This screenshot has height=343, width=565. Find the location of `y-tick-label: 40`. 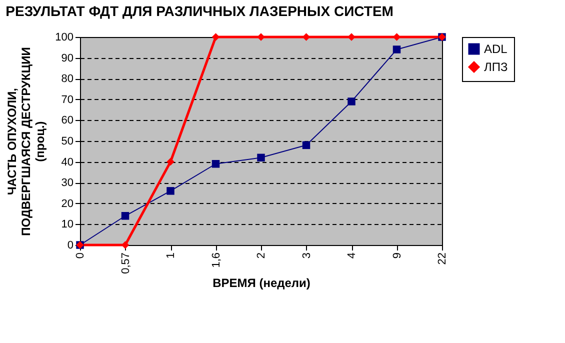

y-tick-label: 40 is located at coordinates (67, 162).